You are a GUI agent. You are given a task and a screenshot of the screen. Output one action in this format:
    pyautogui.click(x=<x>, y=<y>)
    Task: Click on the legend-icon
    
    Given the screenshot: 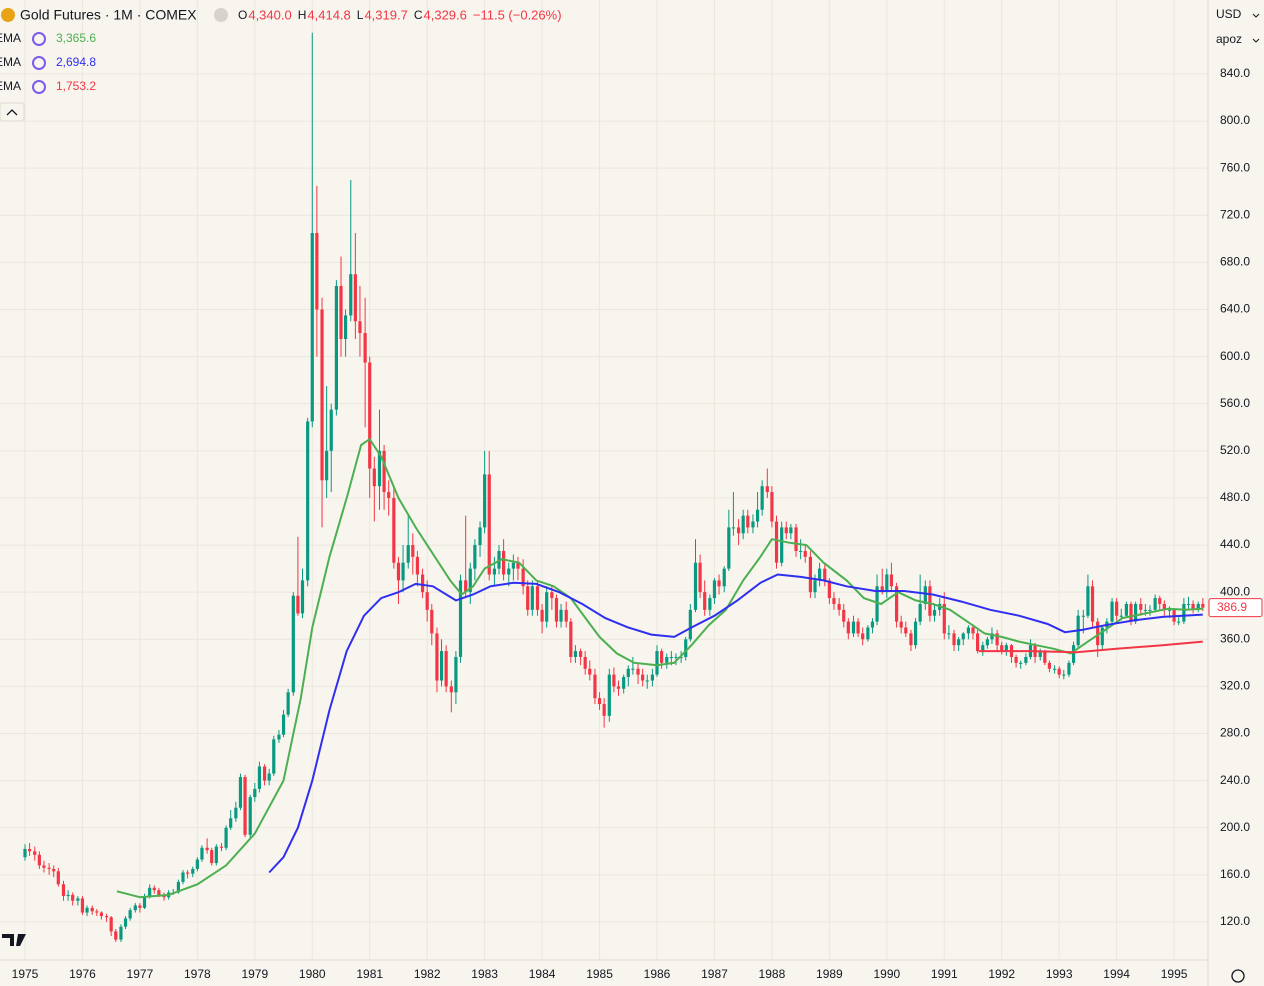 What is the action you would take?
    pyautogui.click(x=39, y=39)
    